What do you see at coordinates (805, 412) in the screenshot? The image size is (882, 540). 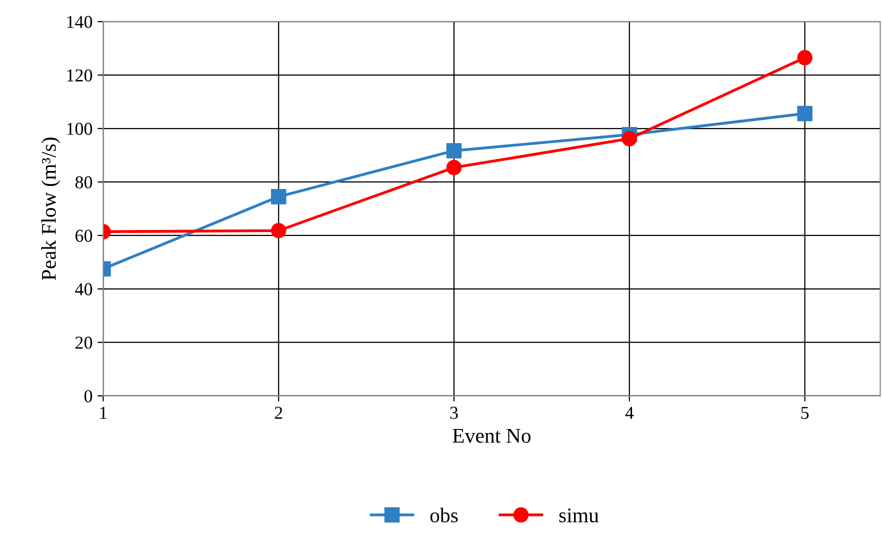 I see `x-tick-label: 5` at bounding box center [805, 412].